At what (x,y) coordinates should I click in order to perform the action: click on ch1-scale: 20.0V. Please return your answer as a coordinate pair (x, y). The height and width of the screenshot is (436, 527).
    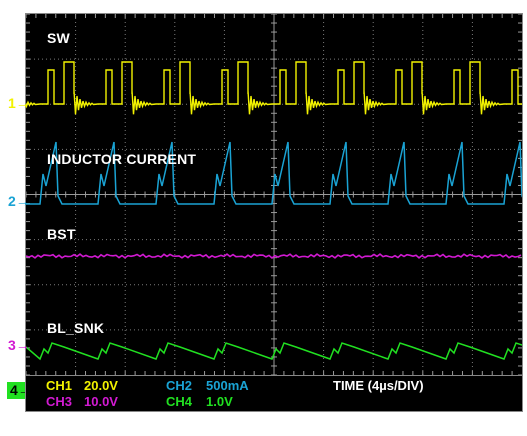
    Looking at the image, I should click on (101, 385).